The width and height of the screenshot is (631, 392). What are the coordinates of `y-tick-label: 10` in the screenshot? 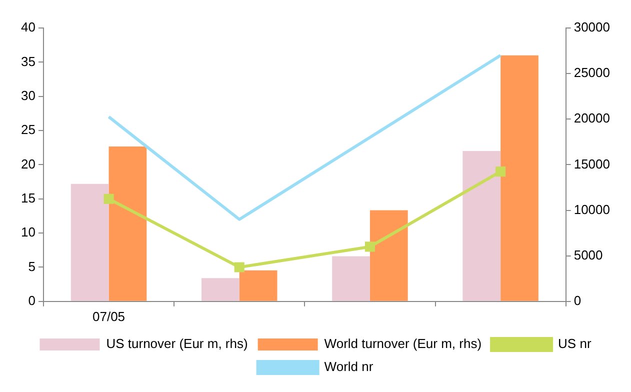 It's located at (28, 232).